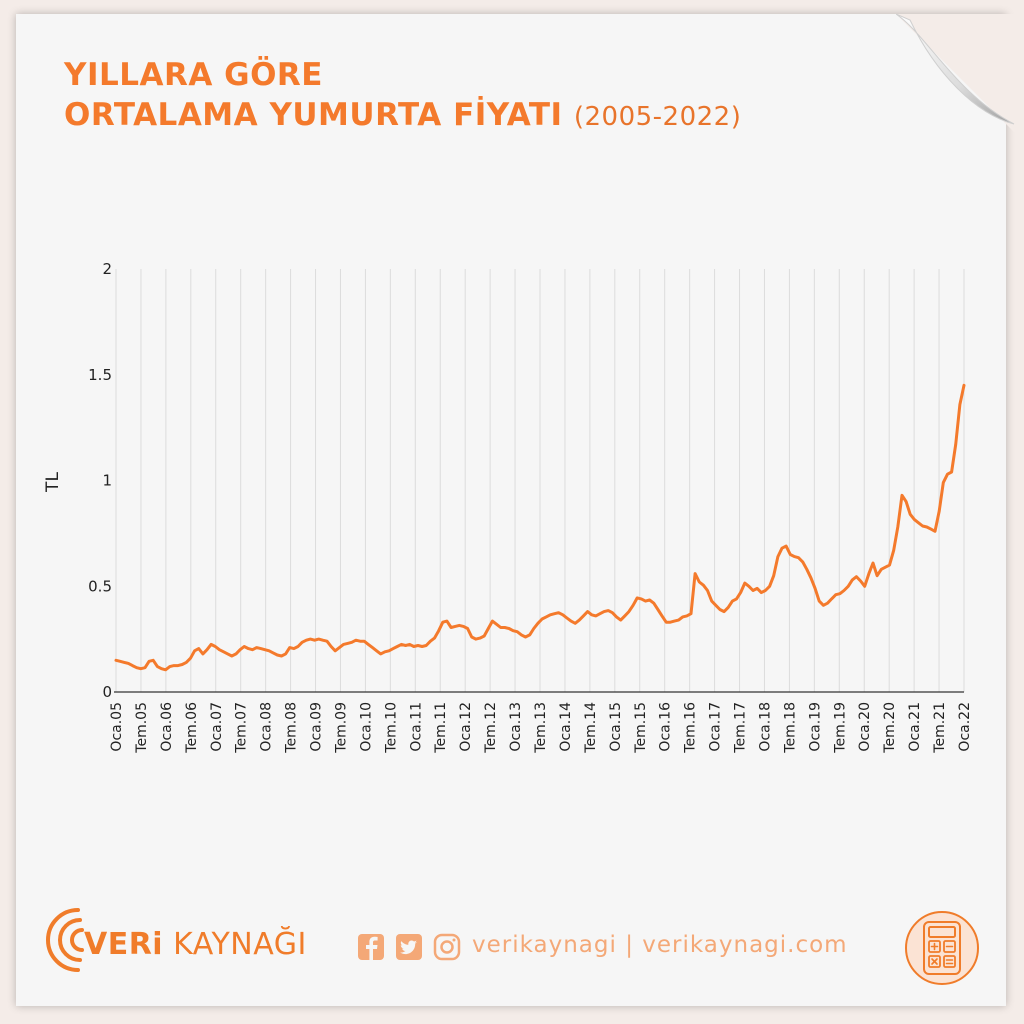 Image resolution: width=1024 pixels, height=1024 pixels. What do you see at coordinates (192, 728) in the screenshot?
I see `x-tick-label: Tem.06` at bounding box center [192, 728].